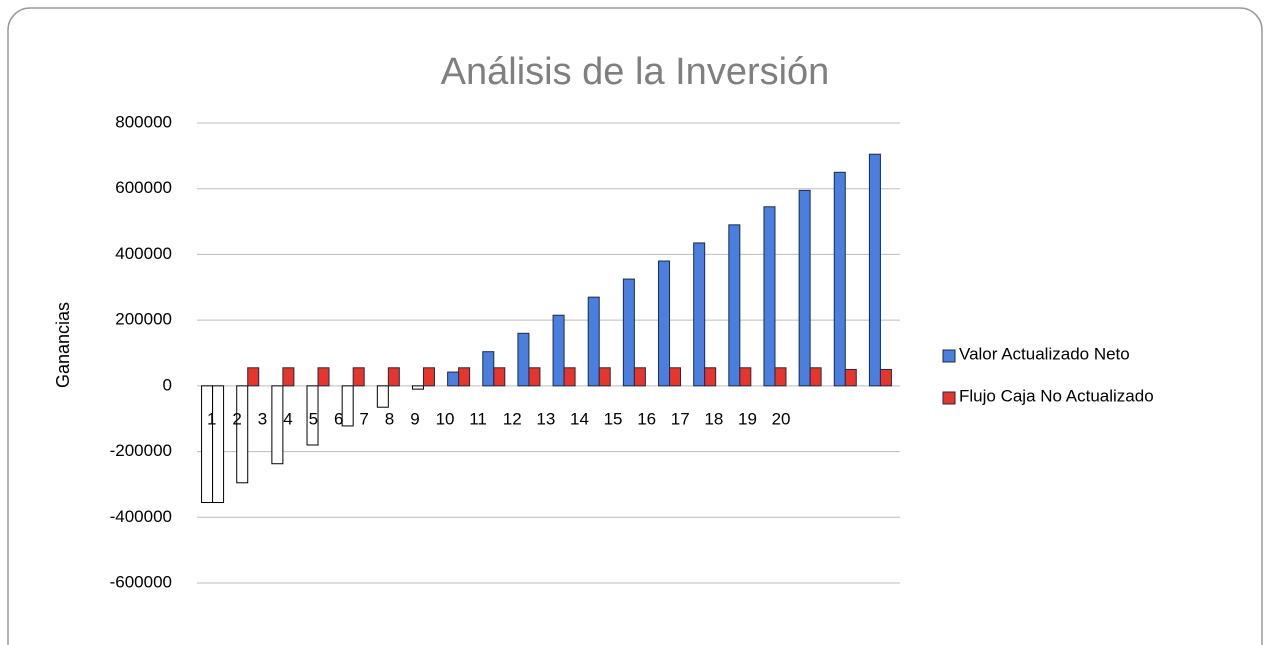 The height and width of the screenshot is (645, 1265). What do you see at coordinates (363, 418) in the screenshot?
I see `x-tick-label: 7` at bounding box center [363, 418].